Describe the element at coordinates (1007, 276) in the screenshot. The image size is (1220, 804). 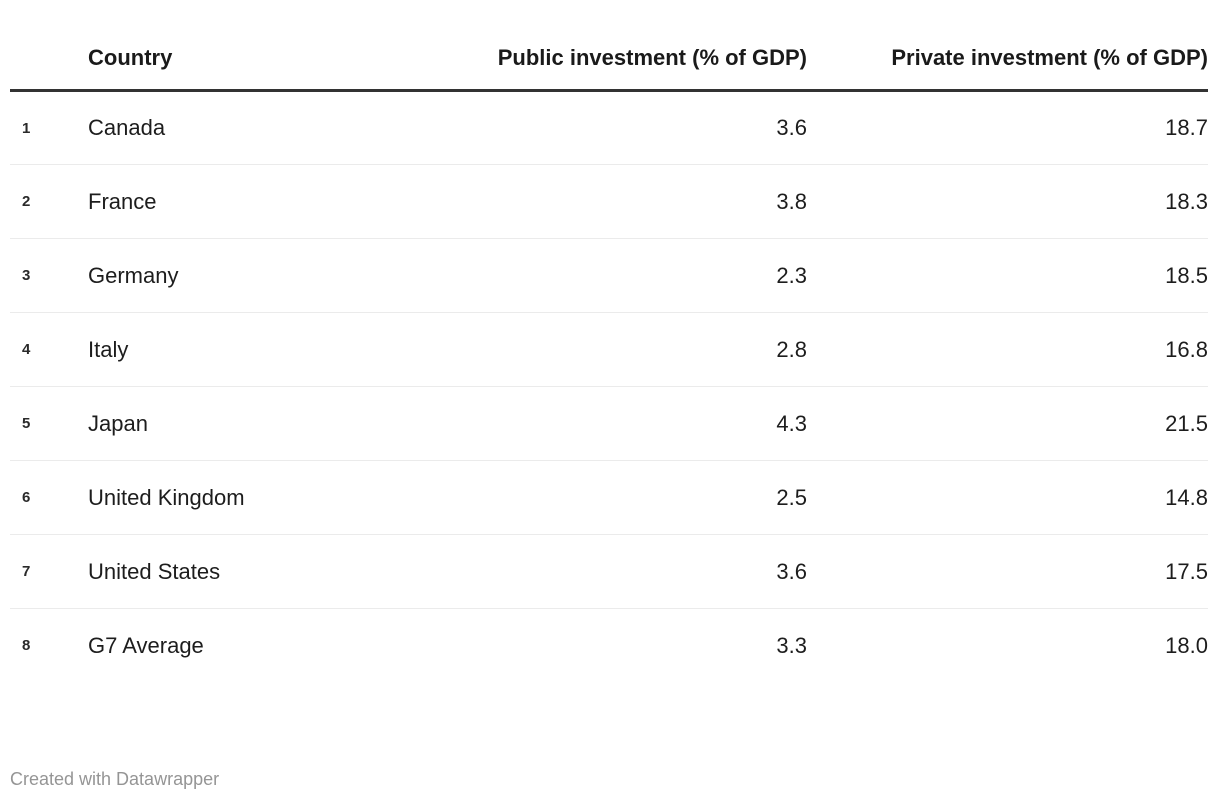
I see `row-private-value: 18.5` at that location.